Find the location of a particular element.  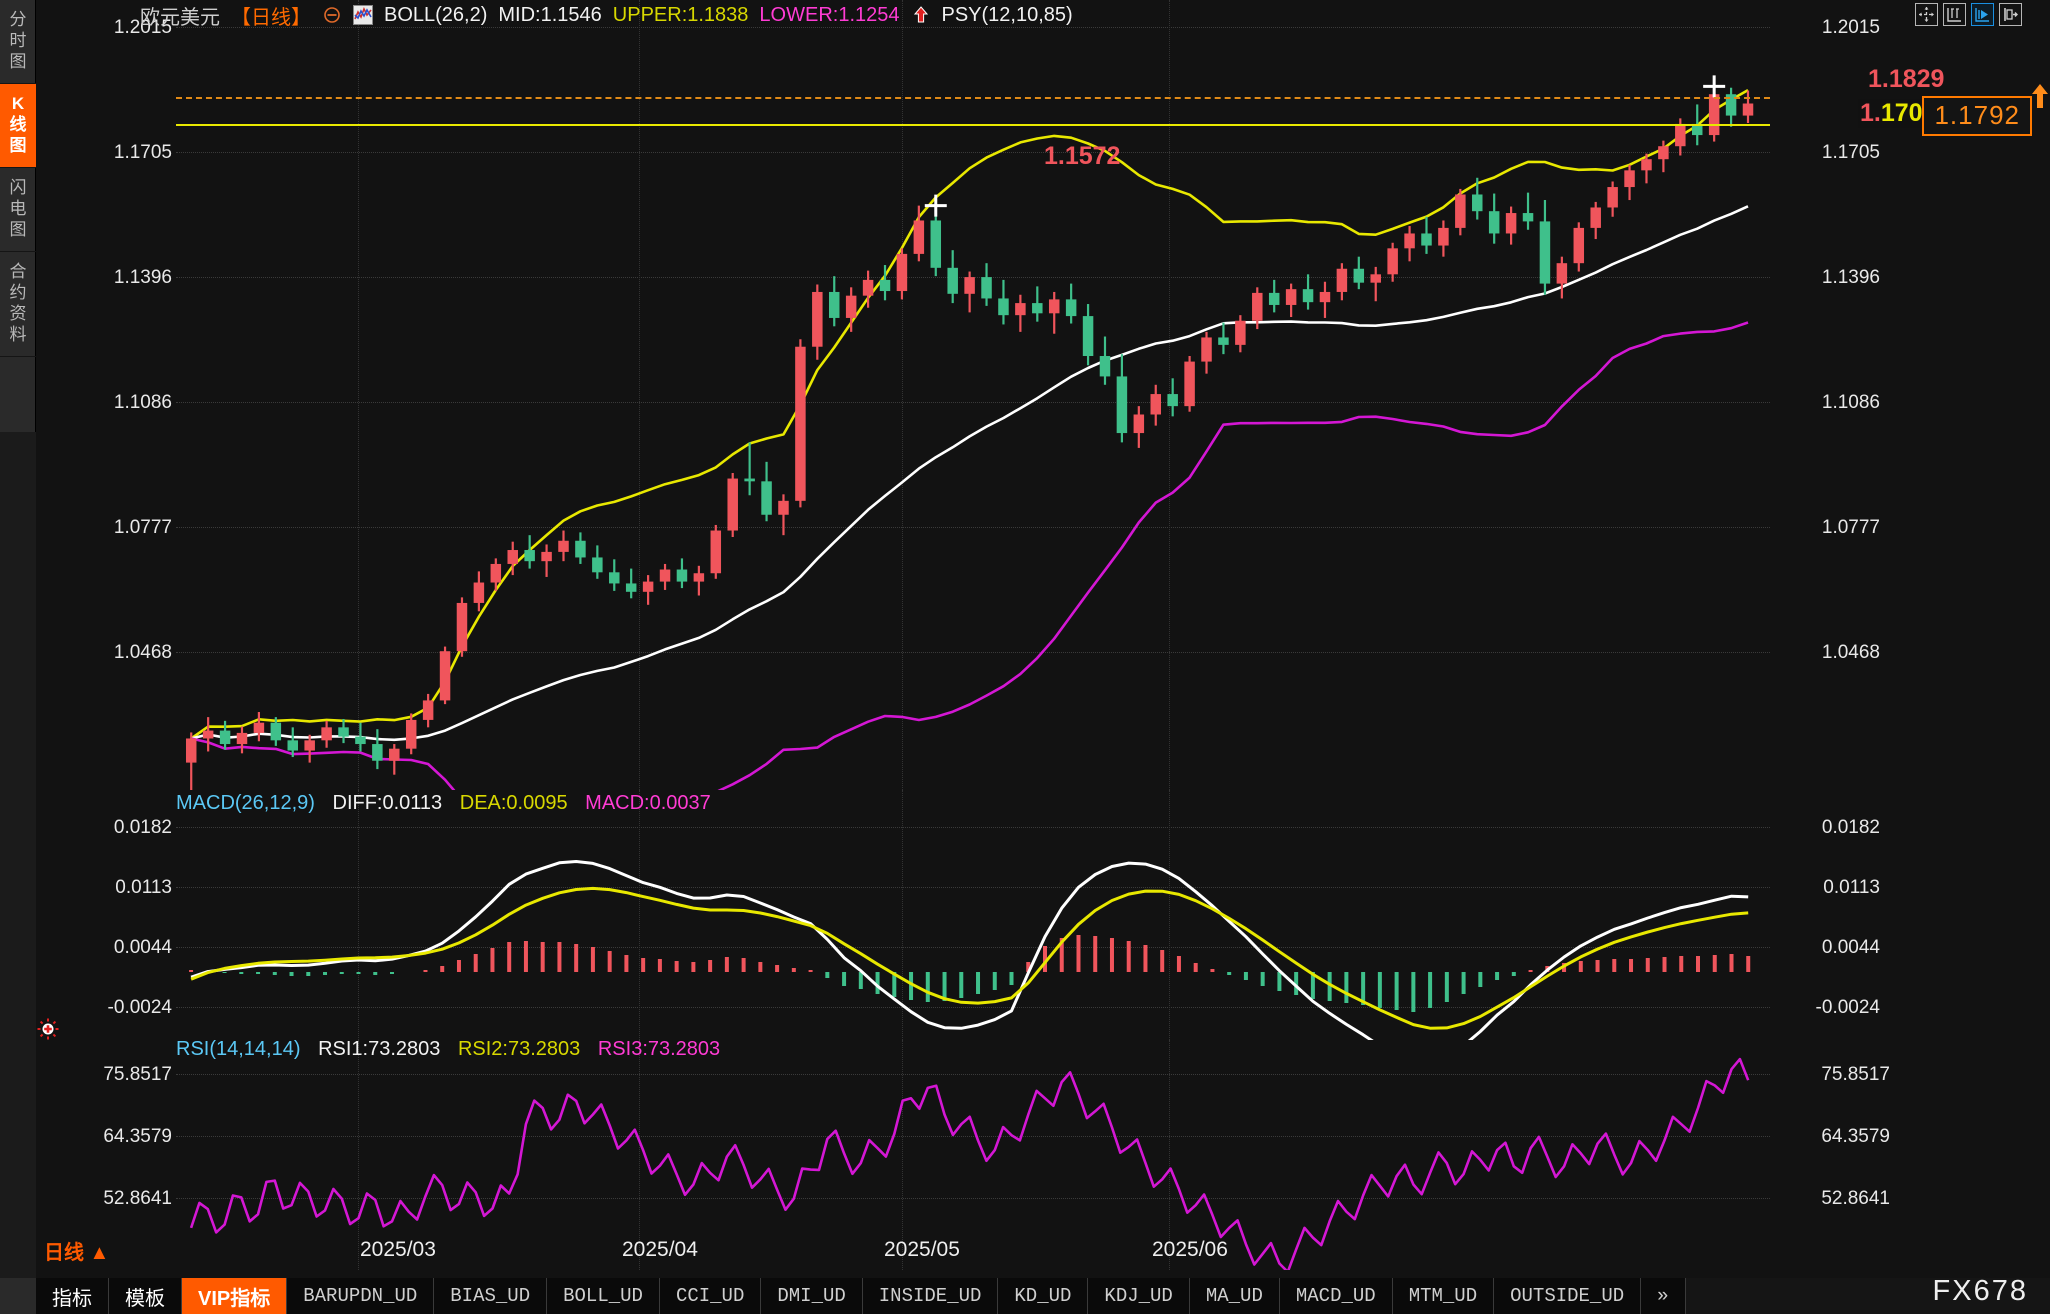

bottombar-spacer is located at coordinates (1867, 1296).